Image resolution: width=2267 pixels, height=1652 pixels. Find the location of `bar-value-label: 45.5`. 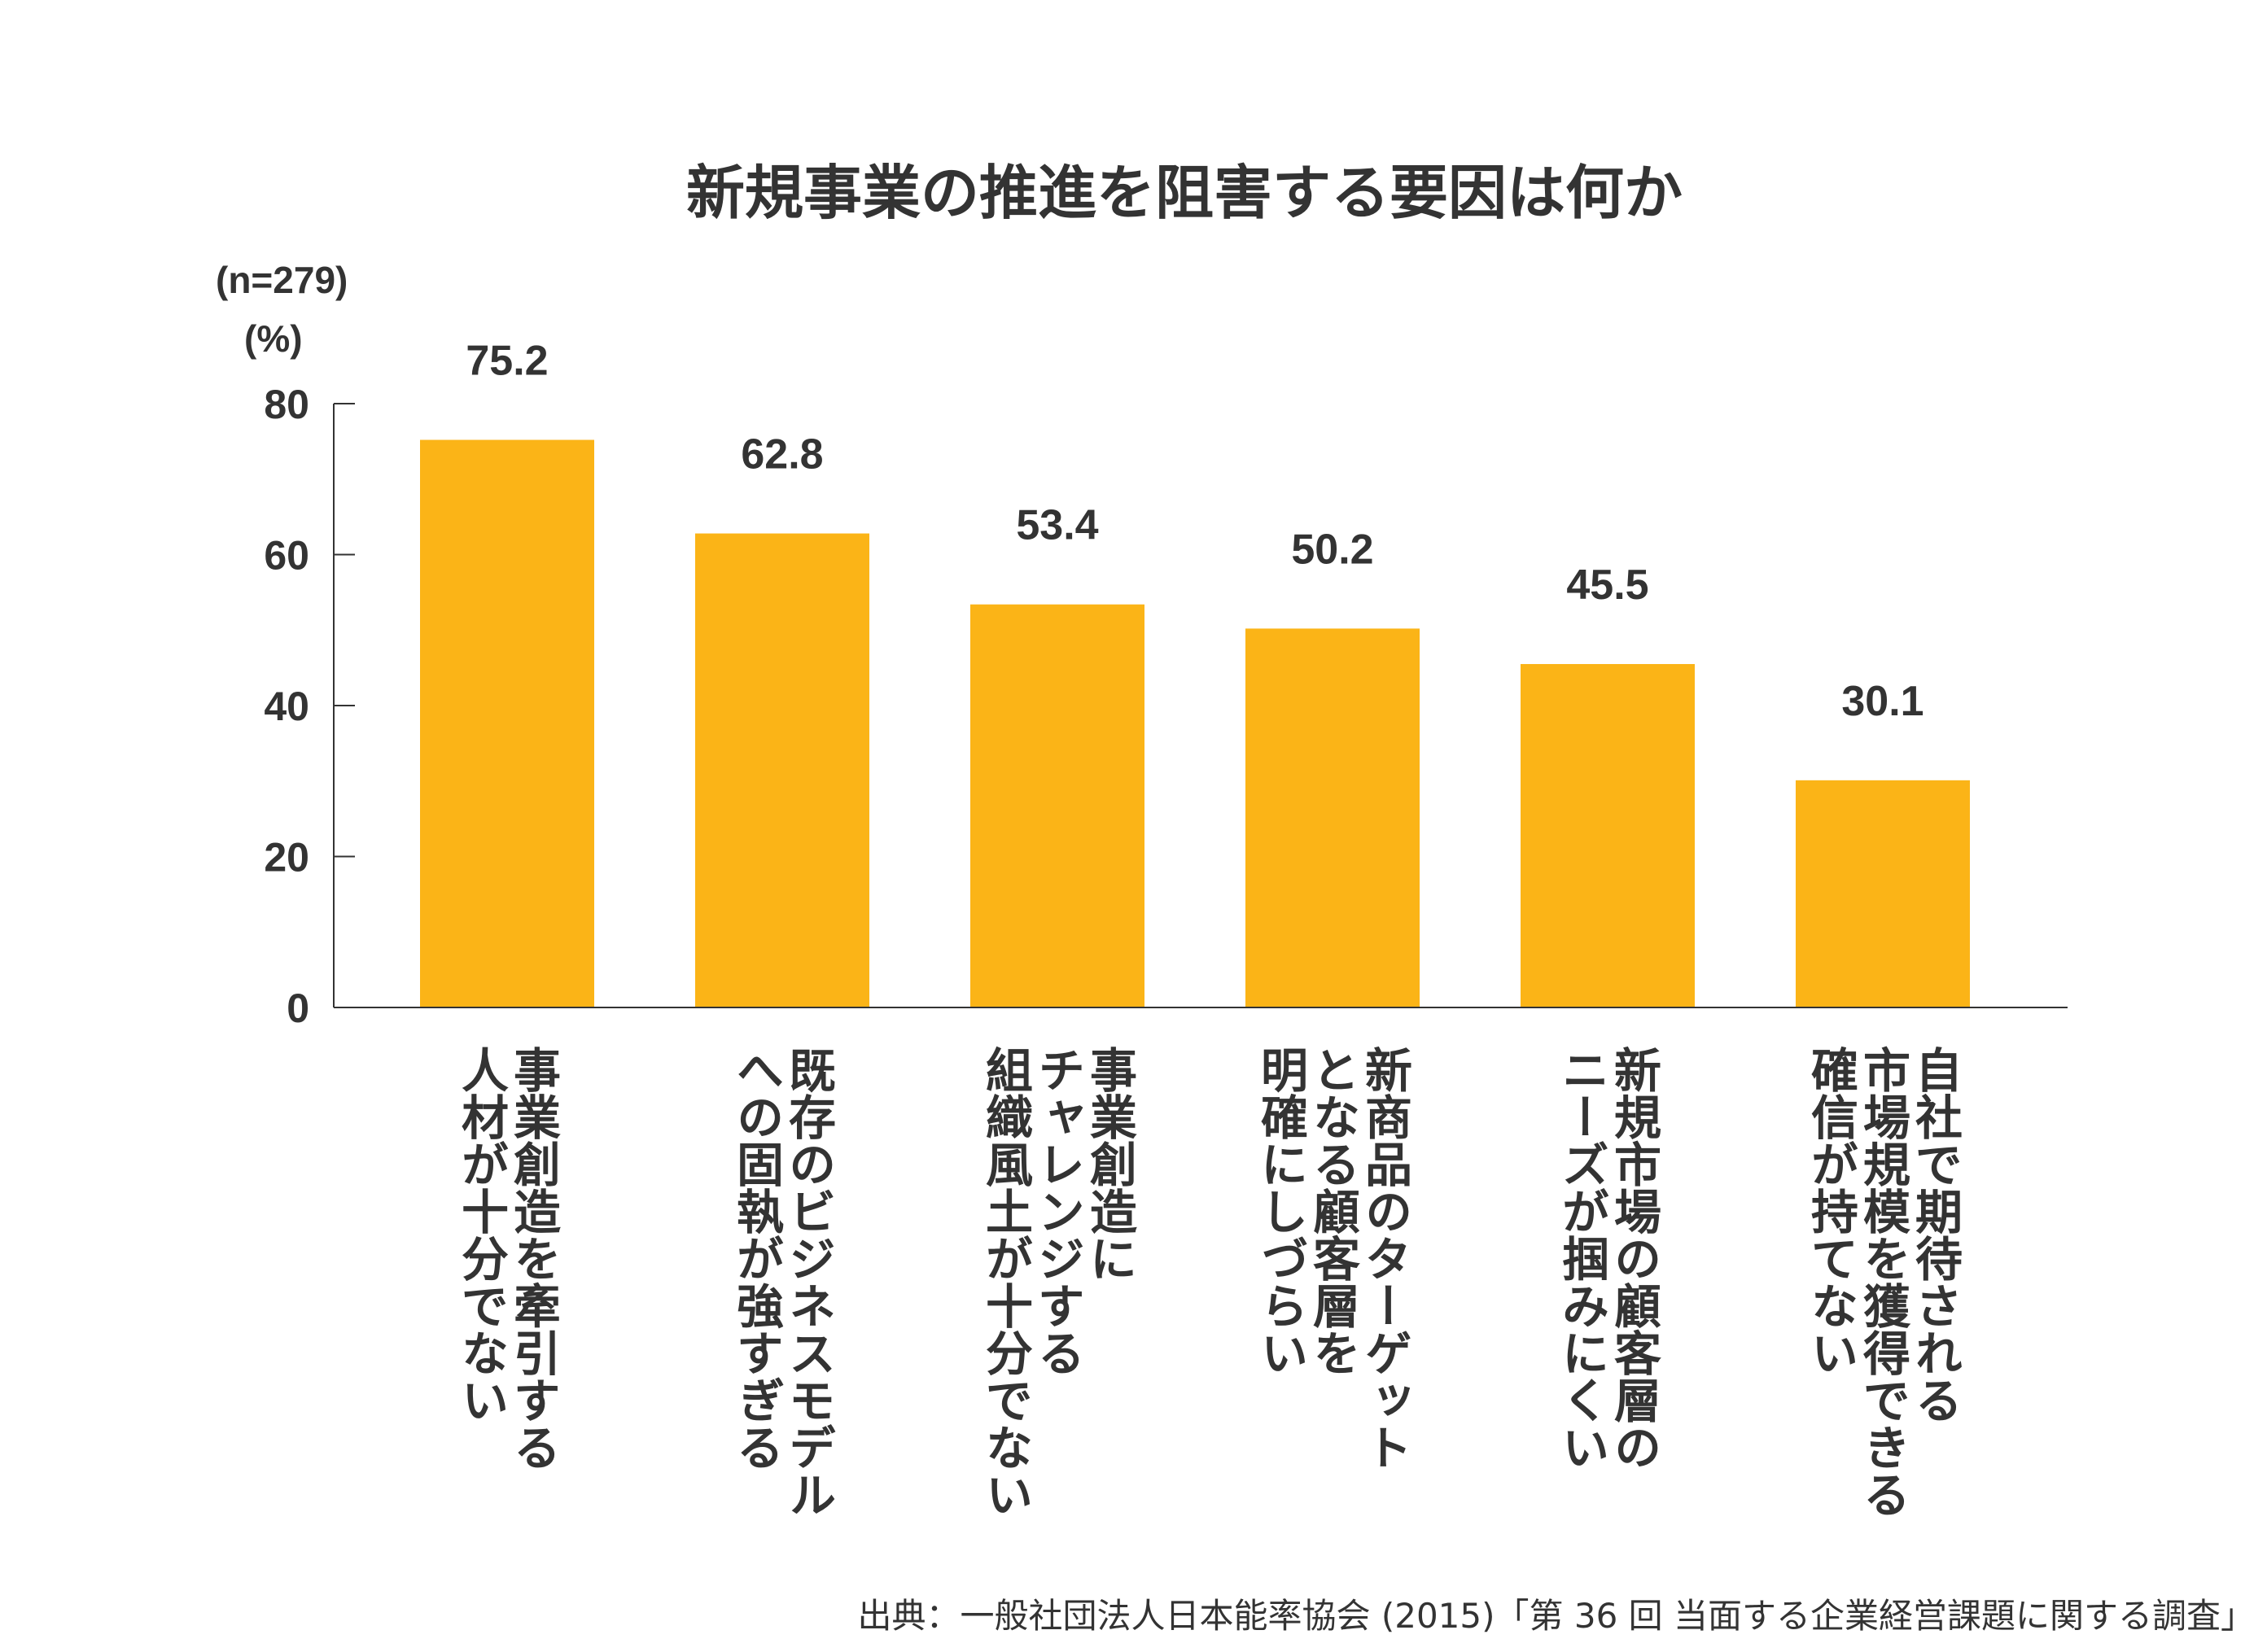

bar-value-label: 45.5 is located at coordinates (1607, 585).